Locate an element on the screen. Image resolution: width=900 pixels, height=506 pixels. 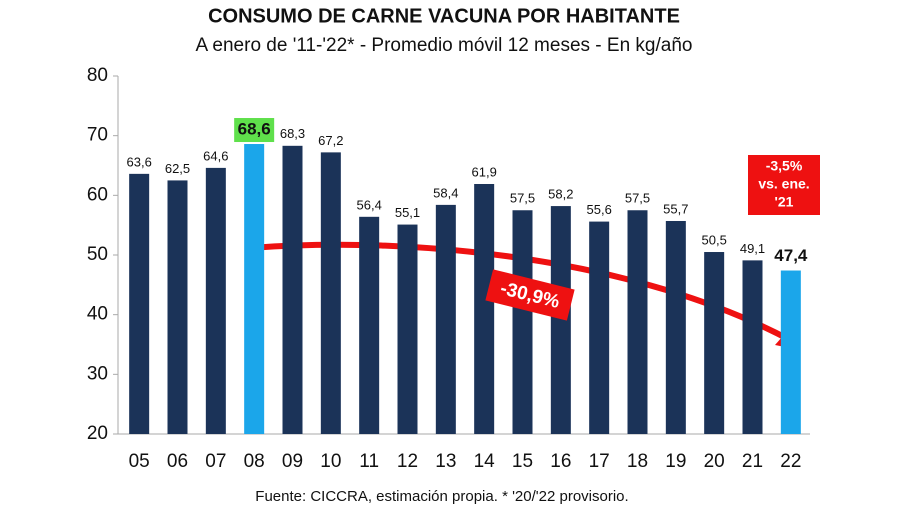
value-label: 68,3 is located at coordinates (292, 133).